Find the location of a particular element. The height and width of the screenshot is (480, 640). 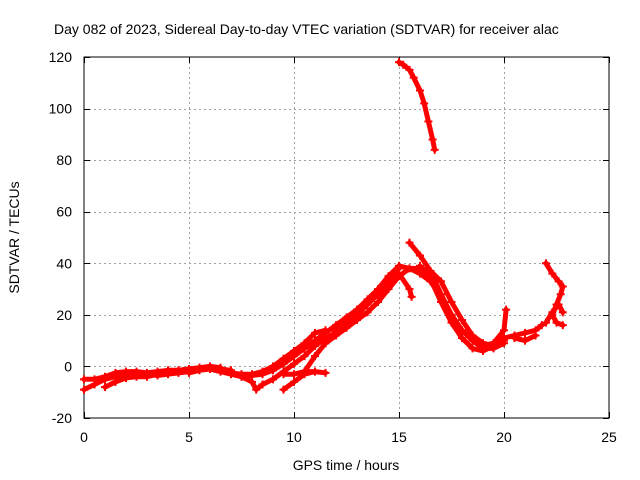

y-tick-label: 60 is located at coordinates (64, 212).